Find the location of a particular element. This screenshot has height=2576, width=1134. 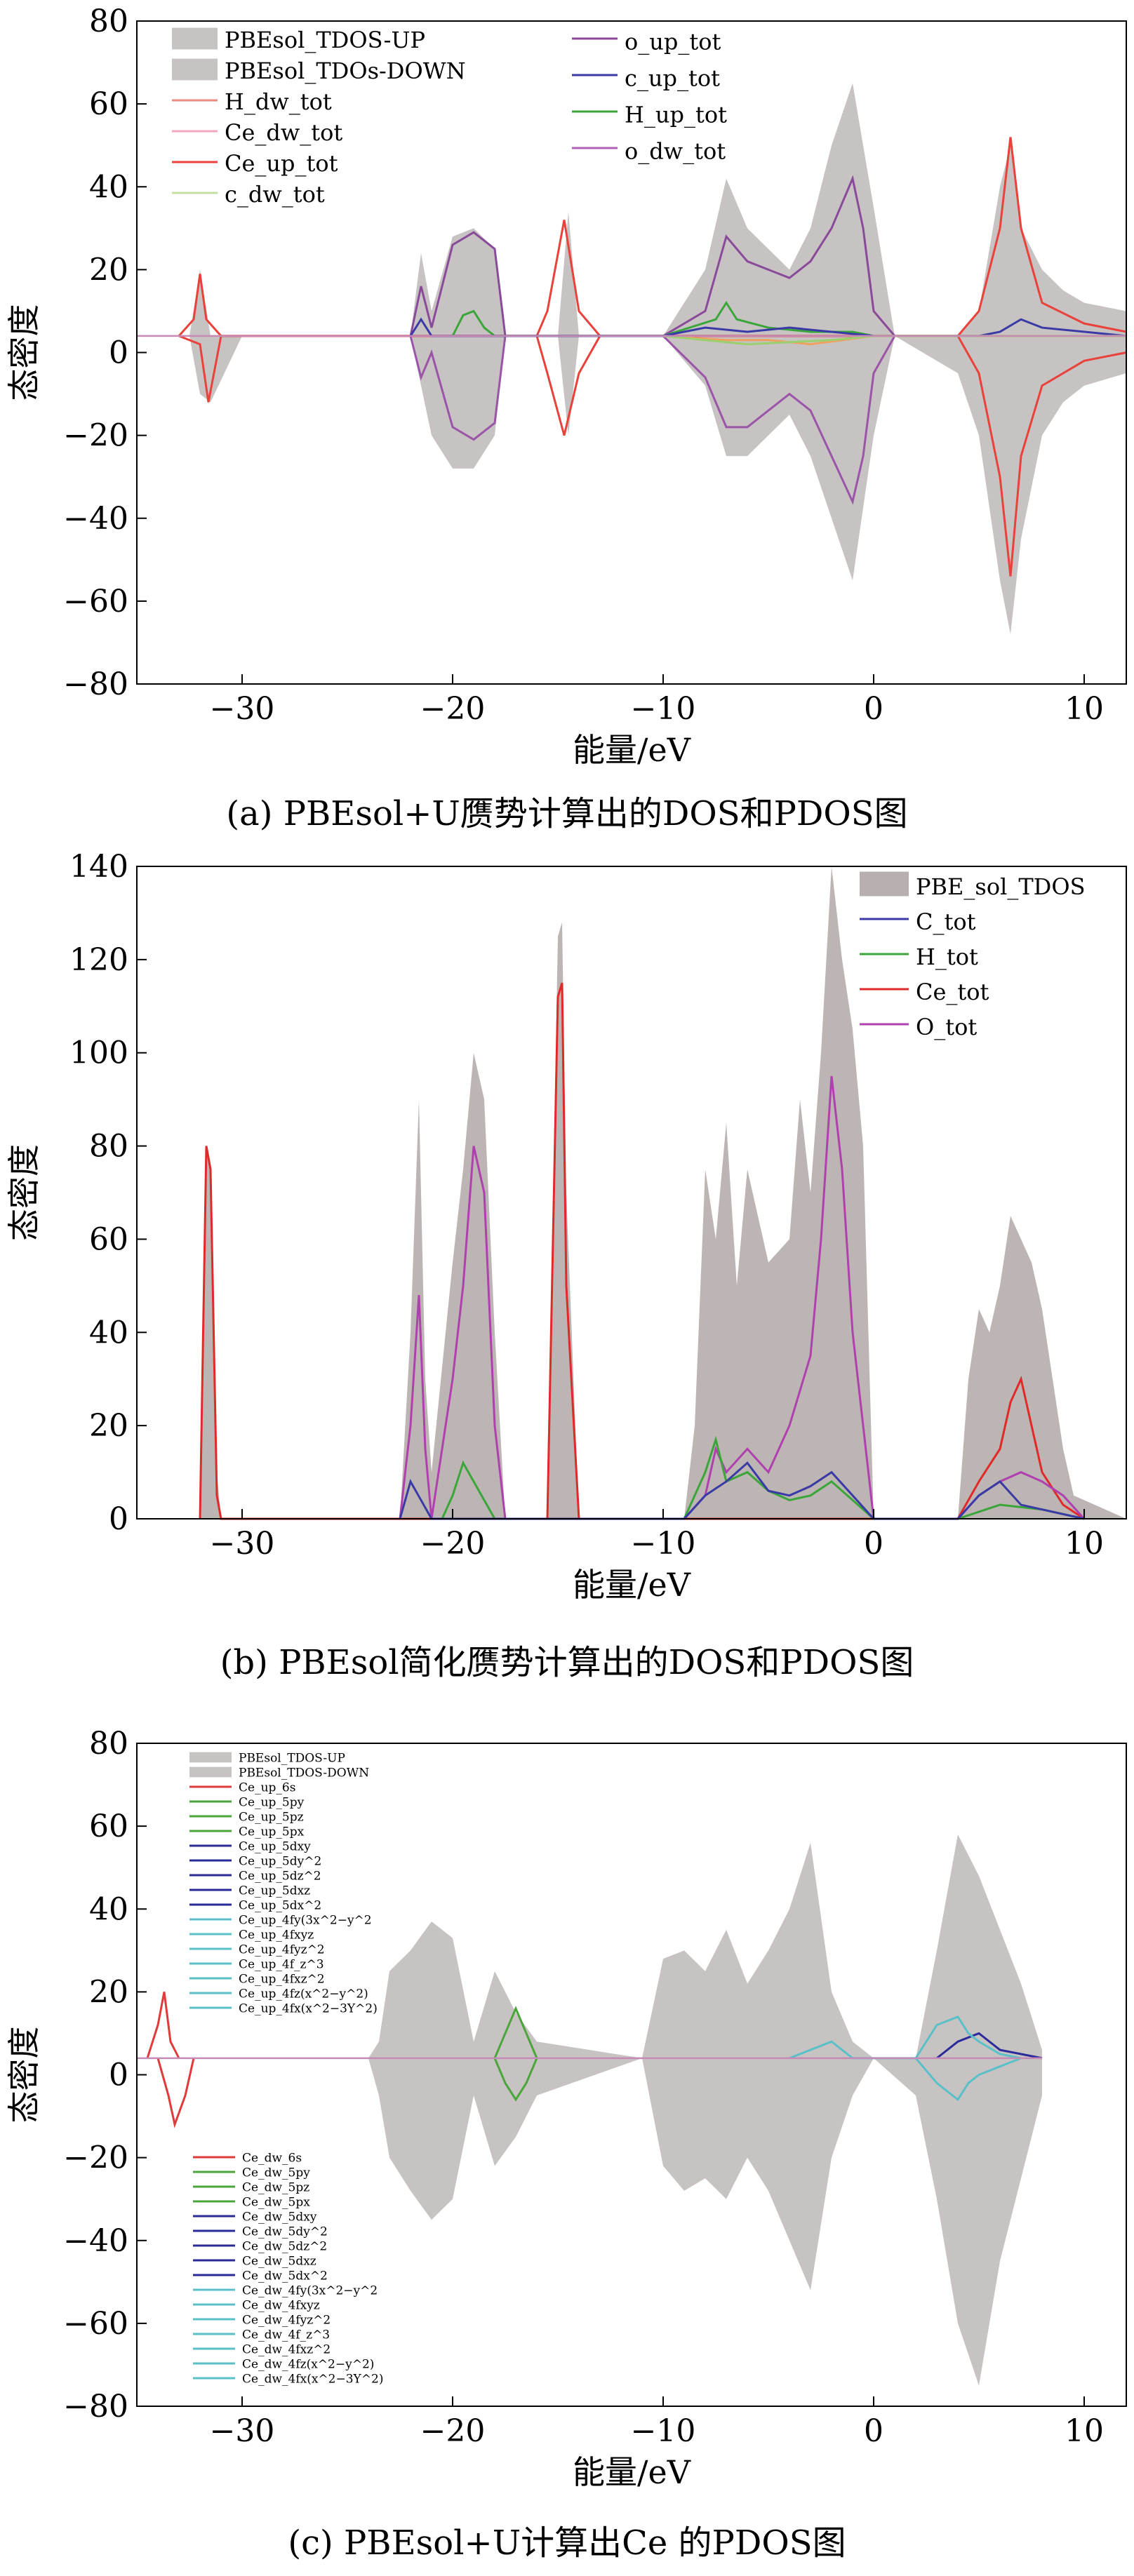

legend-label: Ce_dw_4fx(x^2−3Y^2) is located at coordinates (312, 2379).